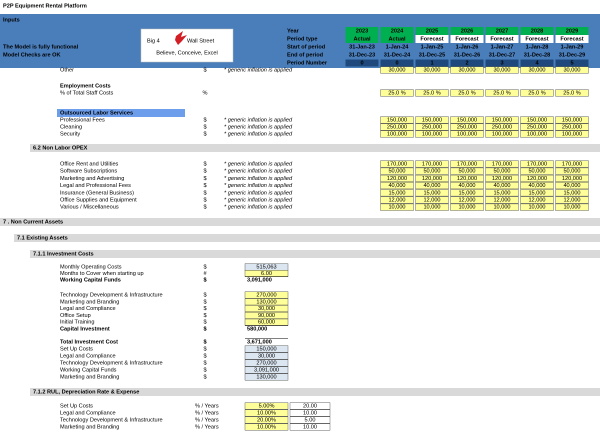  I want to click on section-bar, so click(315, 392).